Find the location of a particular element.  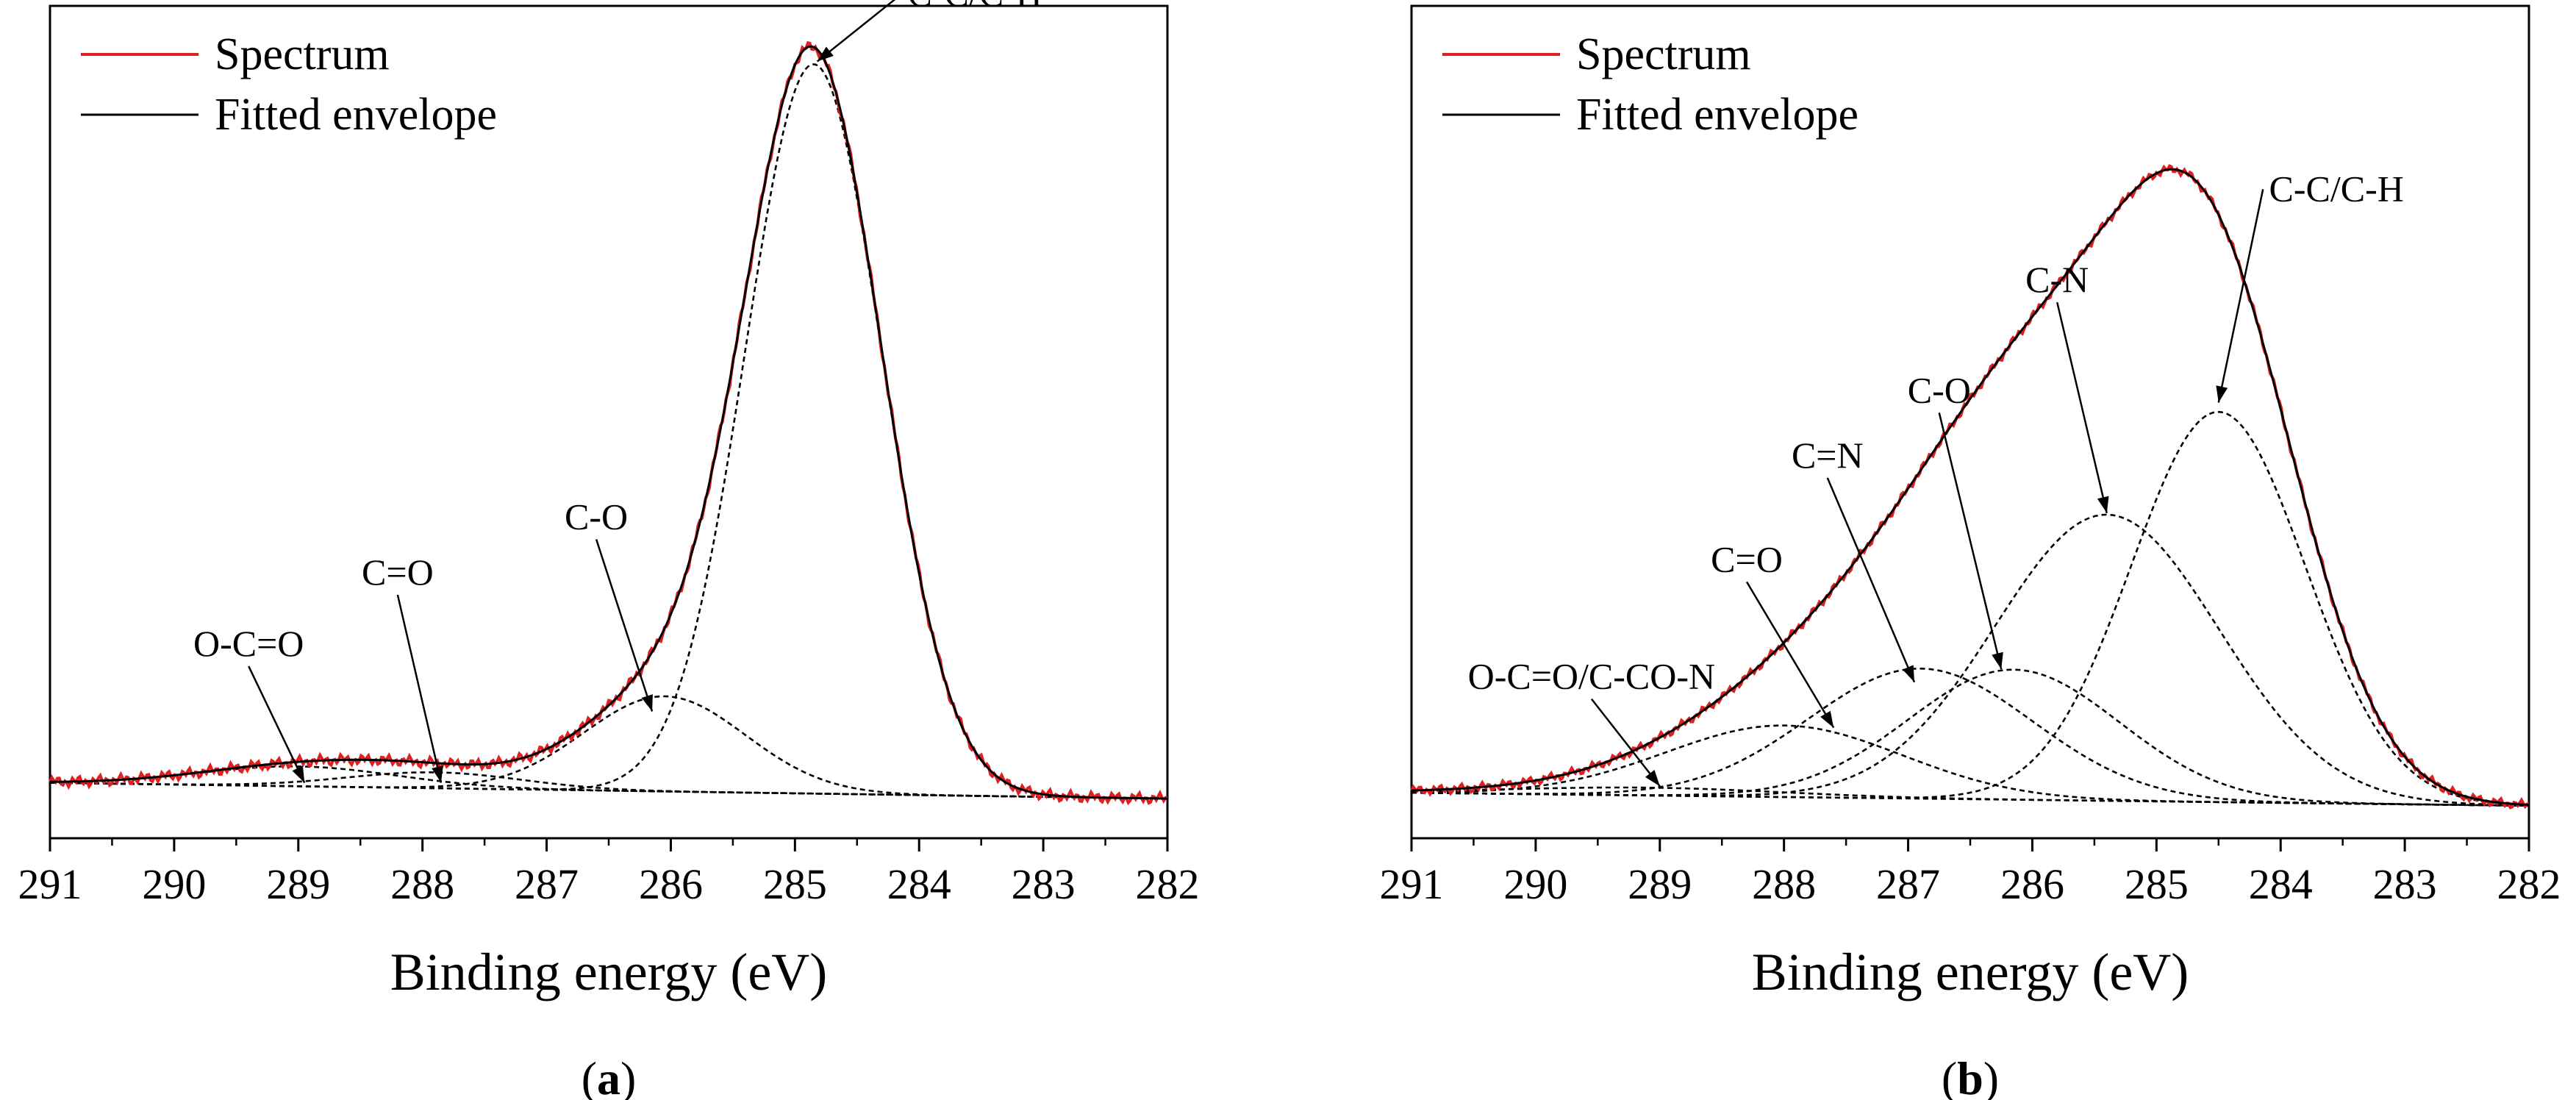

annotation-label: C=N is located at coordinates (1828, 456).